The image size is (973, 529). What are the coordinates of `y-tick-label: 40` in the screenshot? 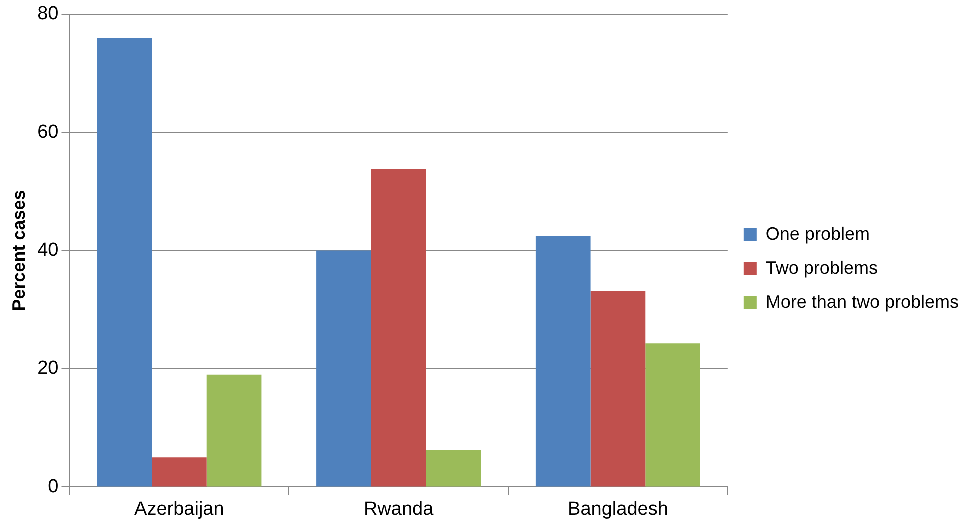 It's located at (48, 251).